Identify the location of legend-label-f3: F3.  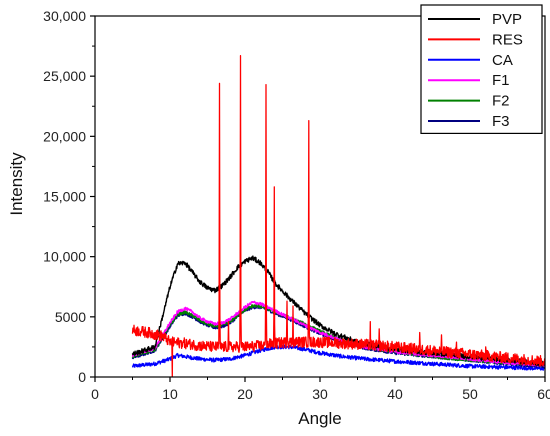
(501, 121).